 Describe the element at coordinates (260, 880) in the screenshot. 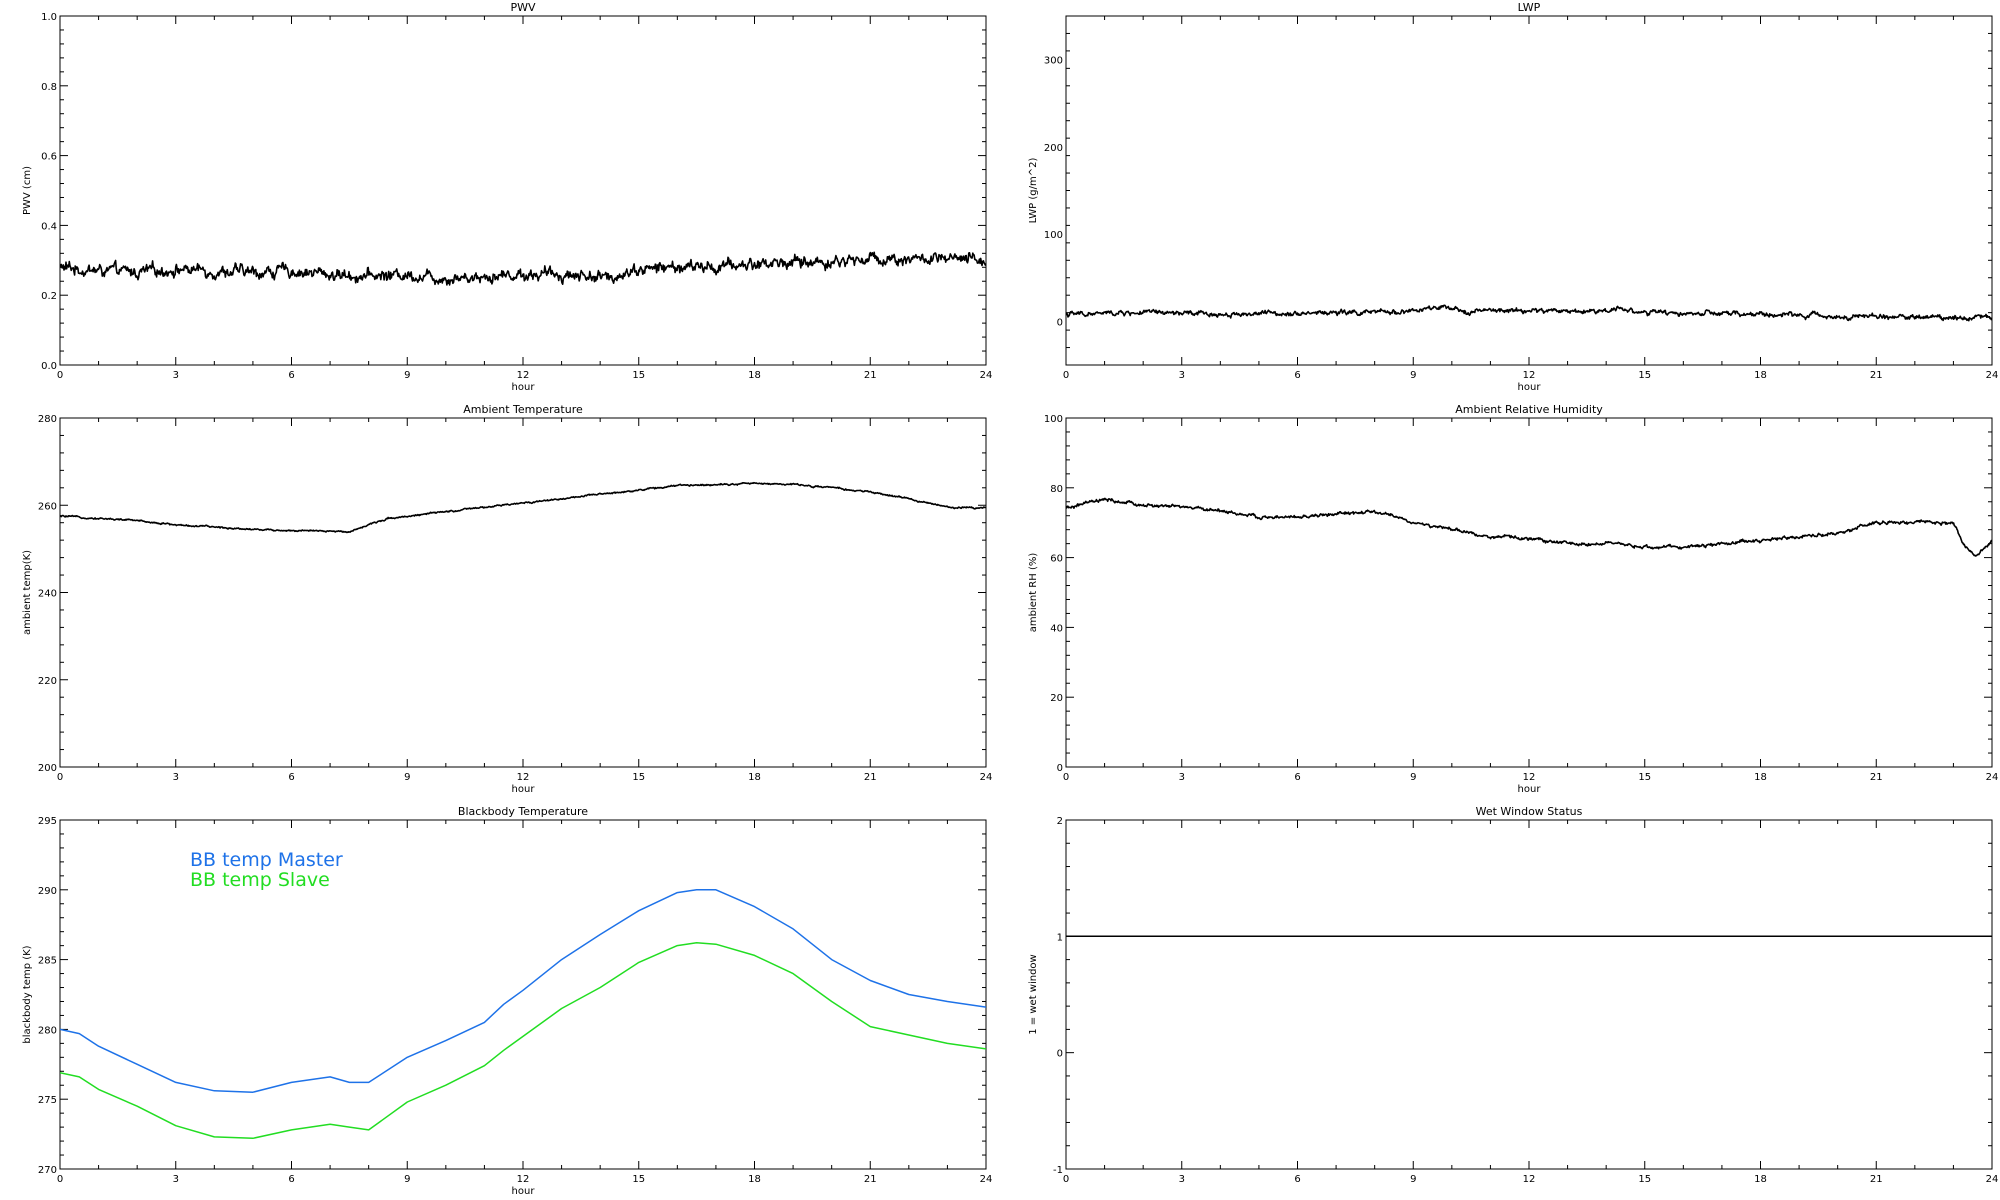

I see `legend-entry: BB temp Slave` at that location.